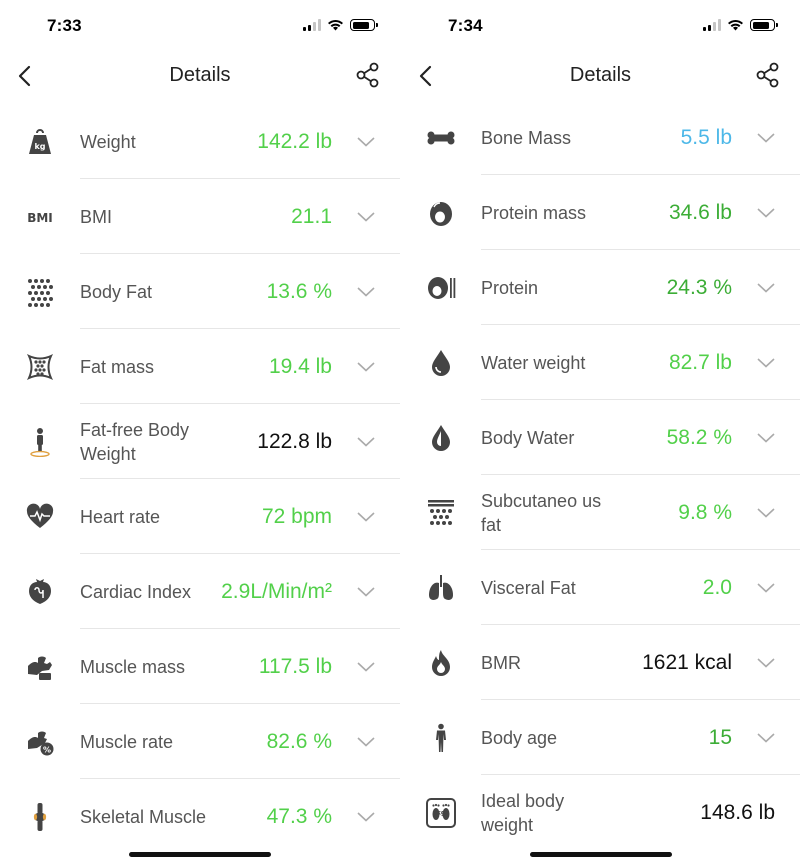 This screenshot has width=800, height=867. I want to click on metric-row-body-age: Body age 15, so click(600, 737).